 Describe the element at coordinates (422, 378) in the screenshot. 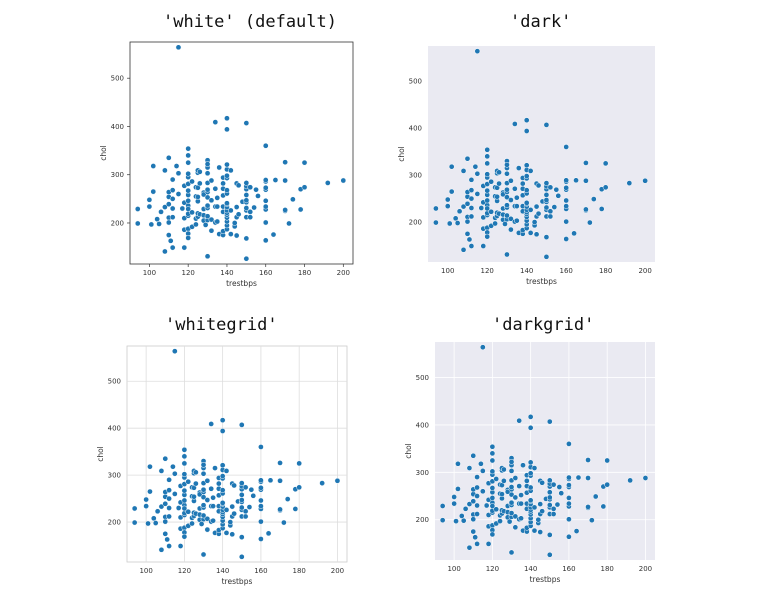

I see `y-tick-label: 500` at that location.